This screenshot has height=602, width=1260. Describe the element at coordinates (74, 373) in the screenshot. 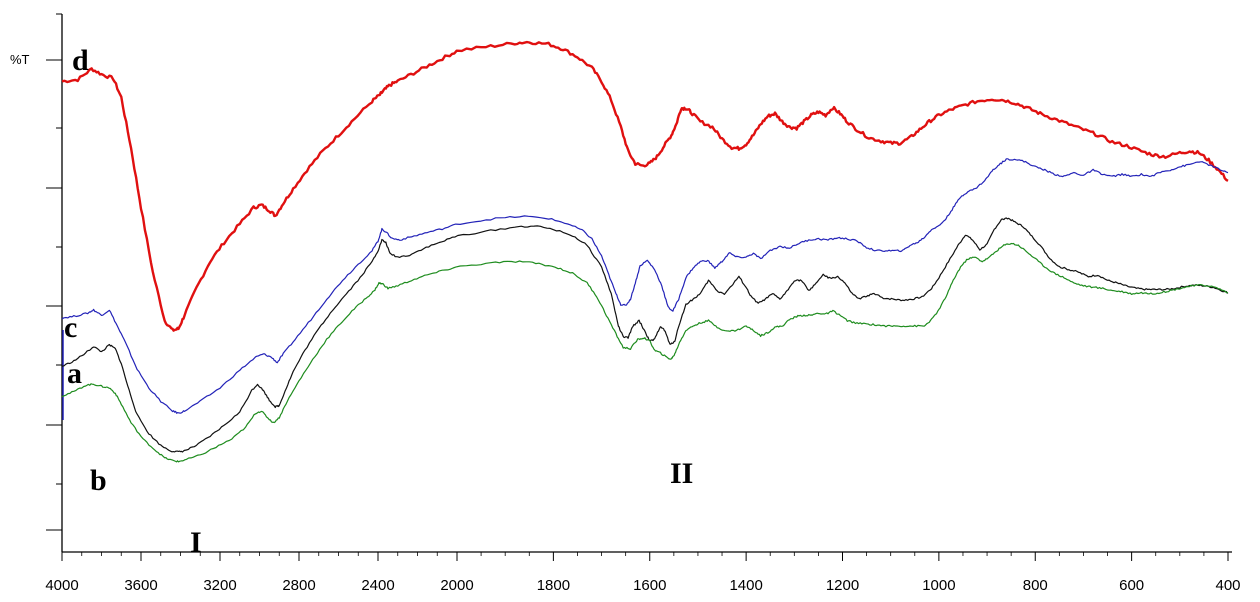

I see `curve-label-a: a` at that location.